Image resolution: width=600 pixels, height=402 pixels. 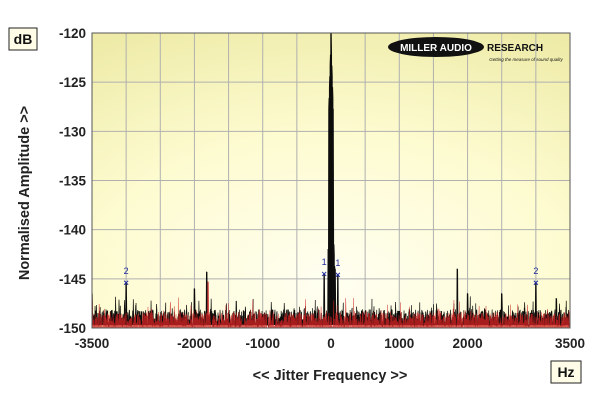 I want to click on y-unit-box: dB, so click(x=23, y=39).